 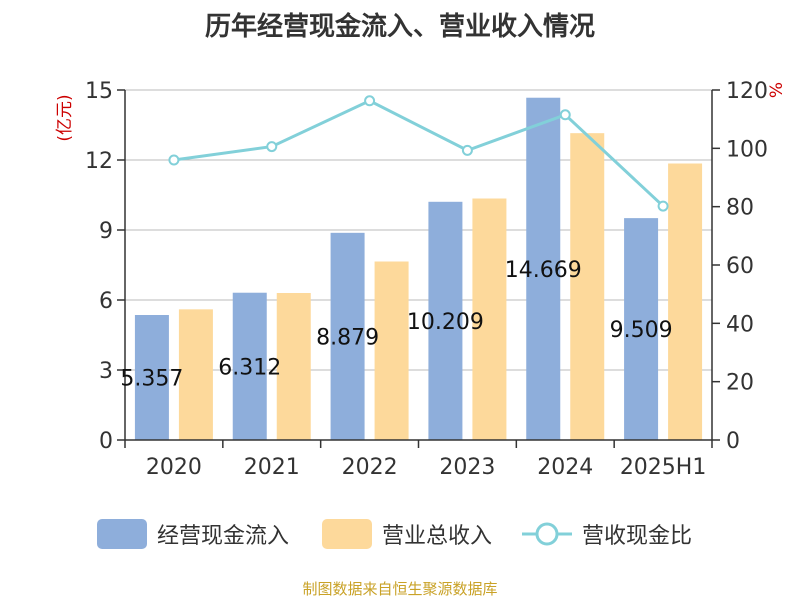 I want to click on left-axis-unit: (亿元), so click(x=65, y=117).